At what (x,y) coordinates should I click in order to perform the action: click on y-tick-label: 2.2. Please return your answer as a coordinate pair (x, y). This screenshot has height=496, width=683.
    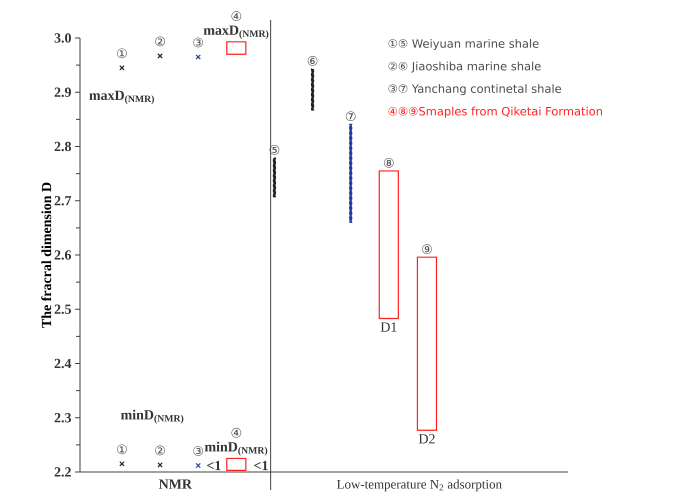
    Looking at the image, I should click on (62, 472).